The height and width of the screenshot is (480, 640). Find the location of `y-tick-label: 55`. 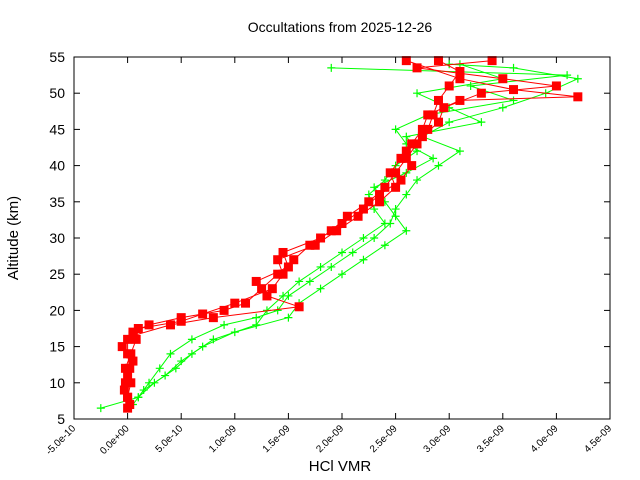

y-tick-label: 55 is located at coordinates (57, 57).